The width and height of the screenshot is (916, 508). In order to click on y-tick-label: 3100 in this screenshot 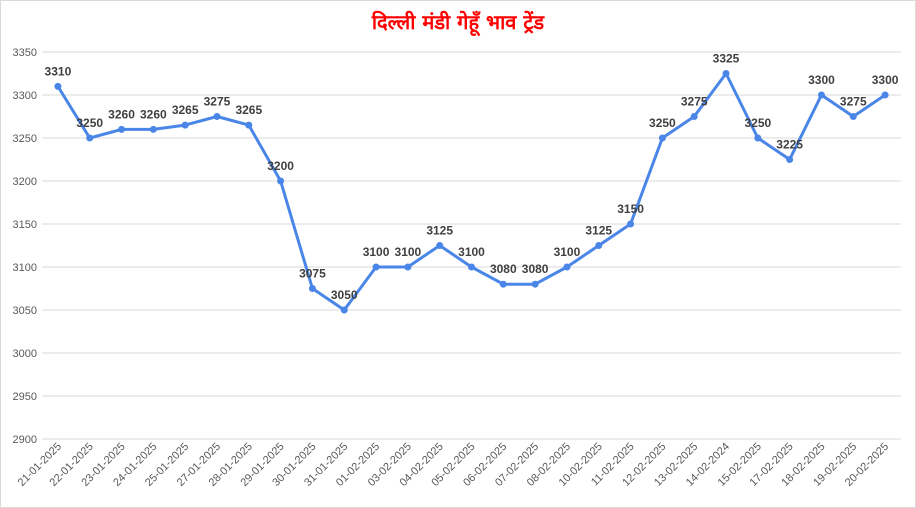, I will do `click(25, 268)`.